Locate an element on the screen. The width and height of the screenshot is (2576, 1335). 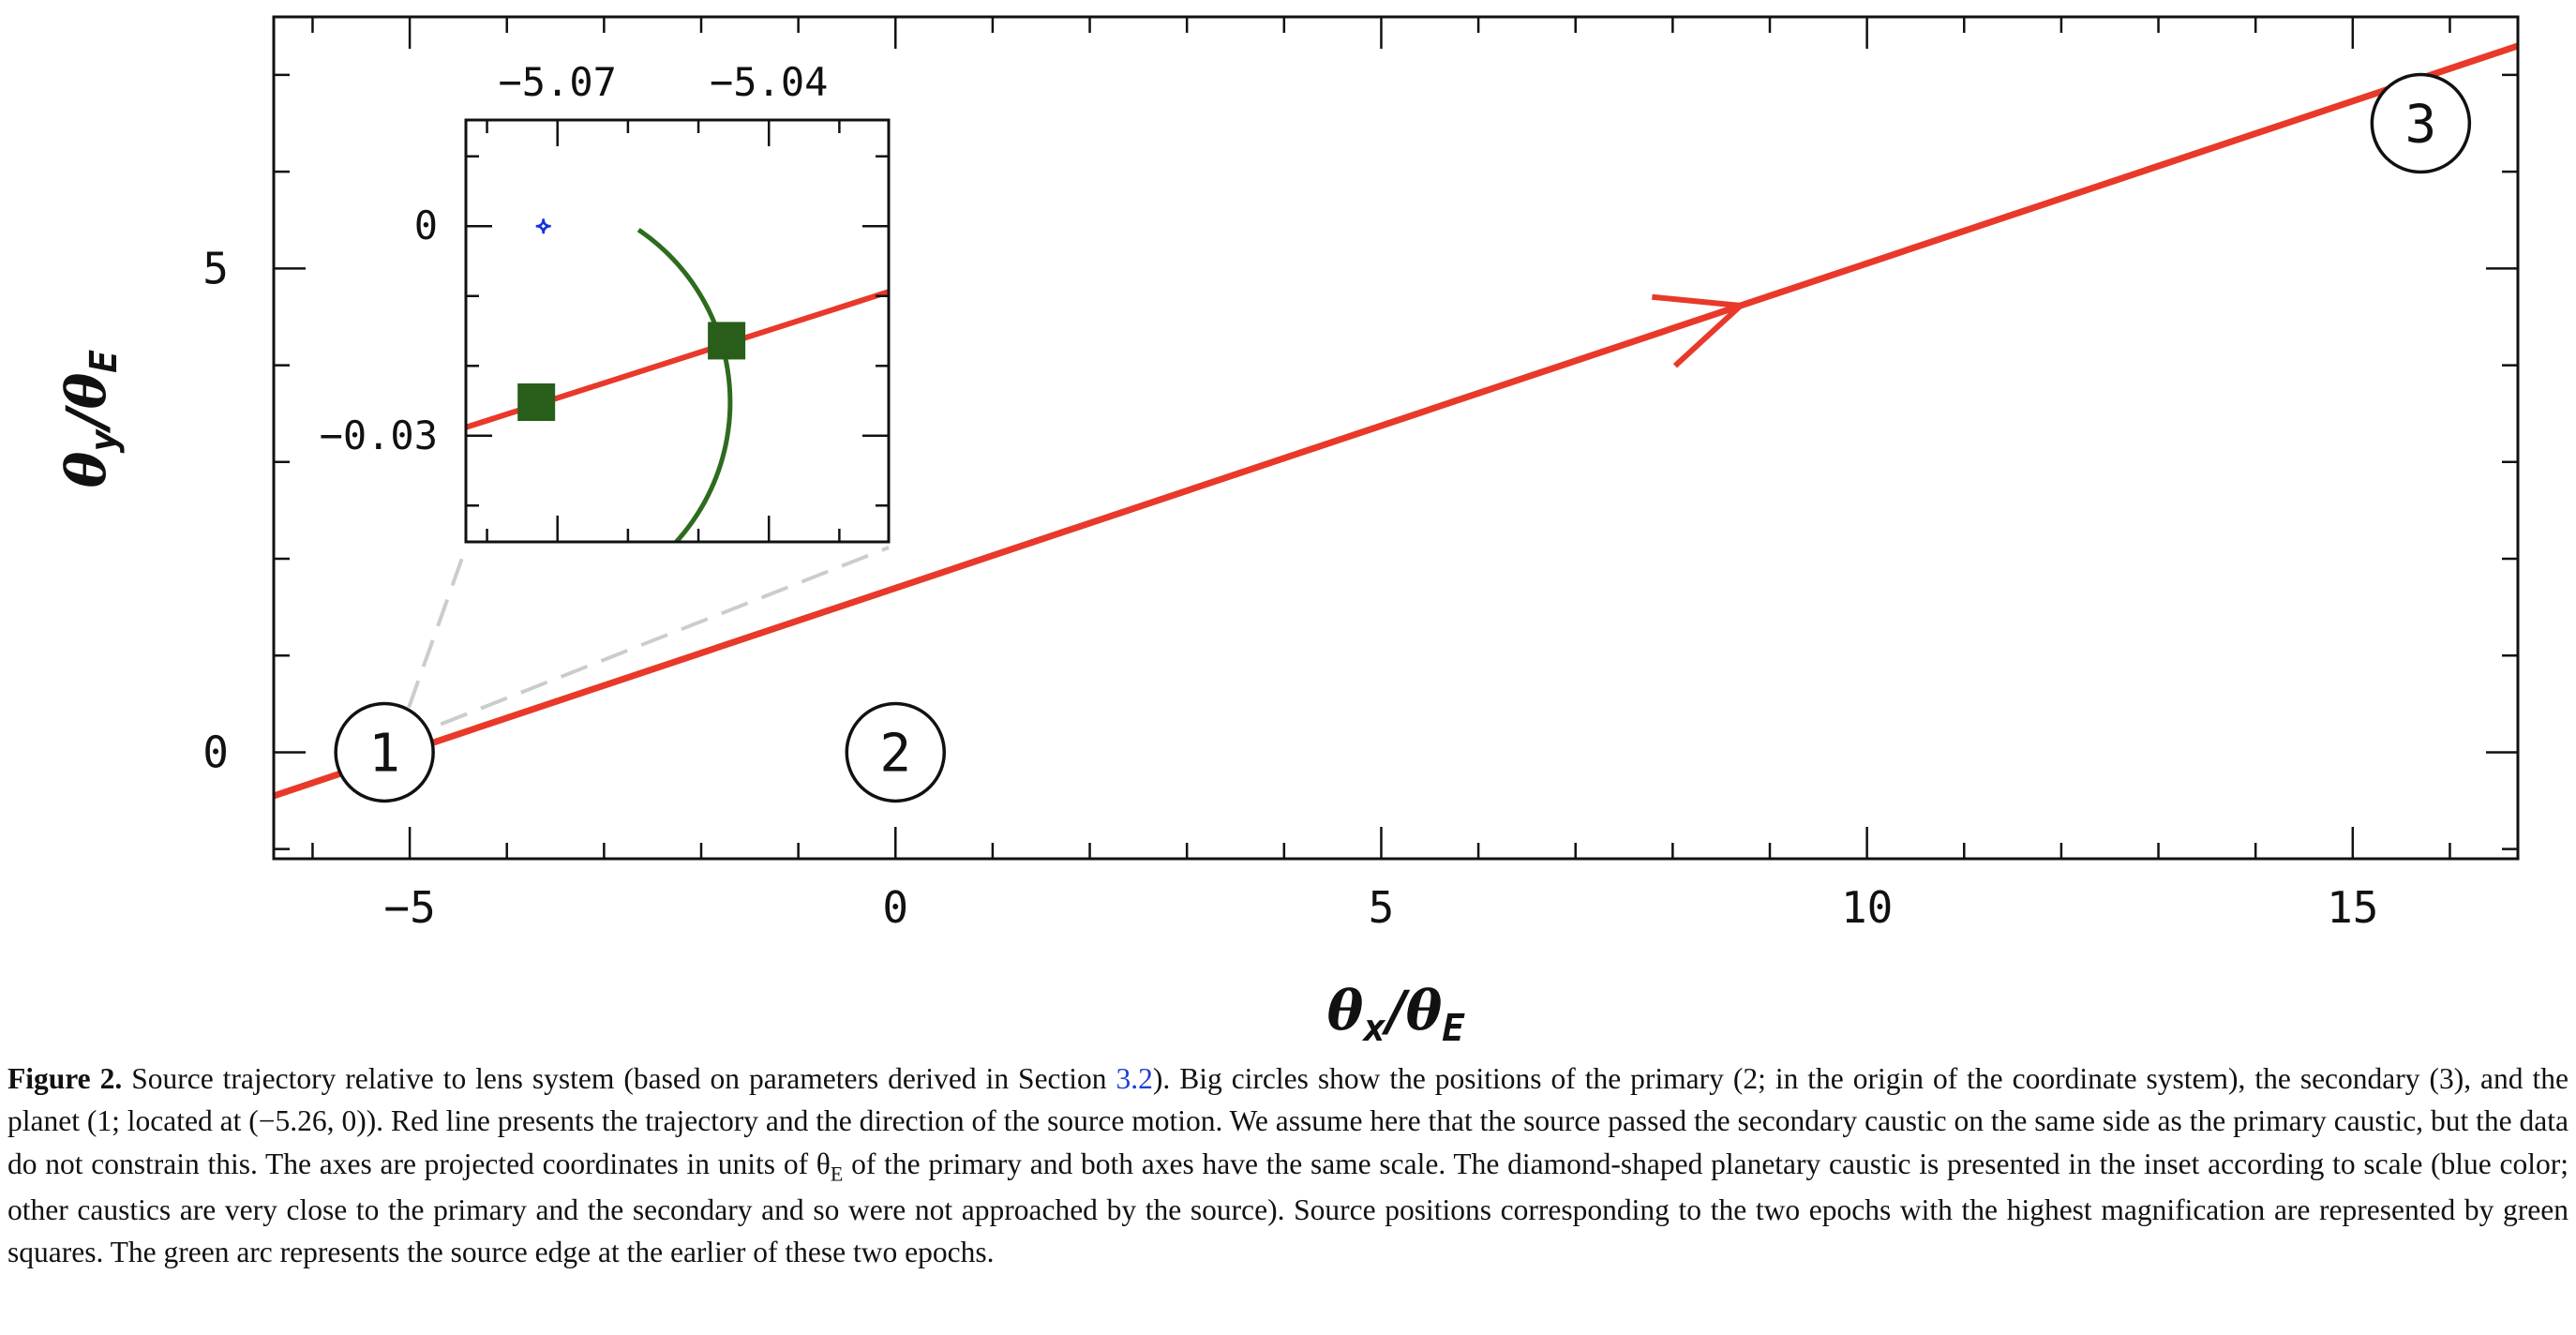
zoom-line-right is located at coordinates (665, 636).